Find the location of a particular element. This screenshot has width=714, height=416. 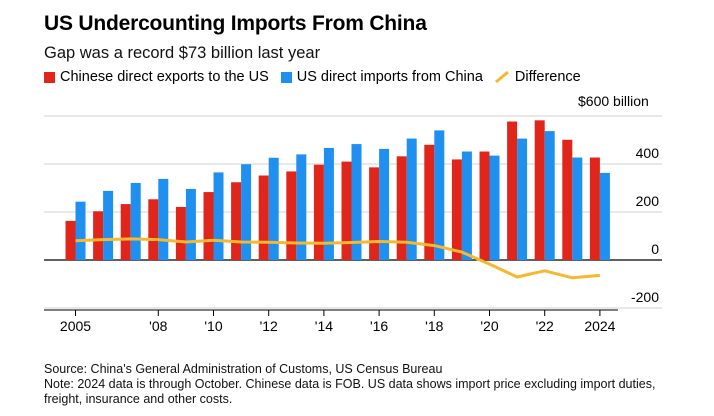

y-tick-label: -200 is located at coordinates (645, 297).